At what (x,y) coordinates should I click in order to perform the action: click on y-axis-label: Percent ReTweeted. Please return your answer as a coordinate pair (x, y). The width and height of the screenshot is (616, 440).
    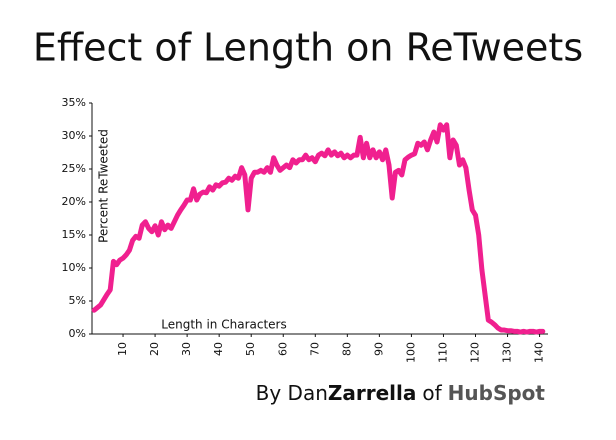
    Looking at the image, I should click on (104, 186).